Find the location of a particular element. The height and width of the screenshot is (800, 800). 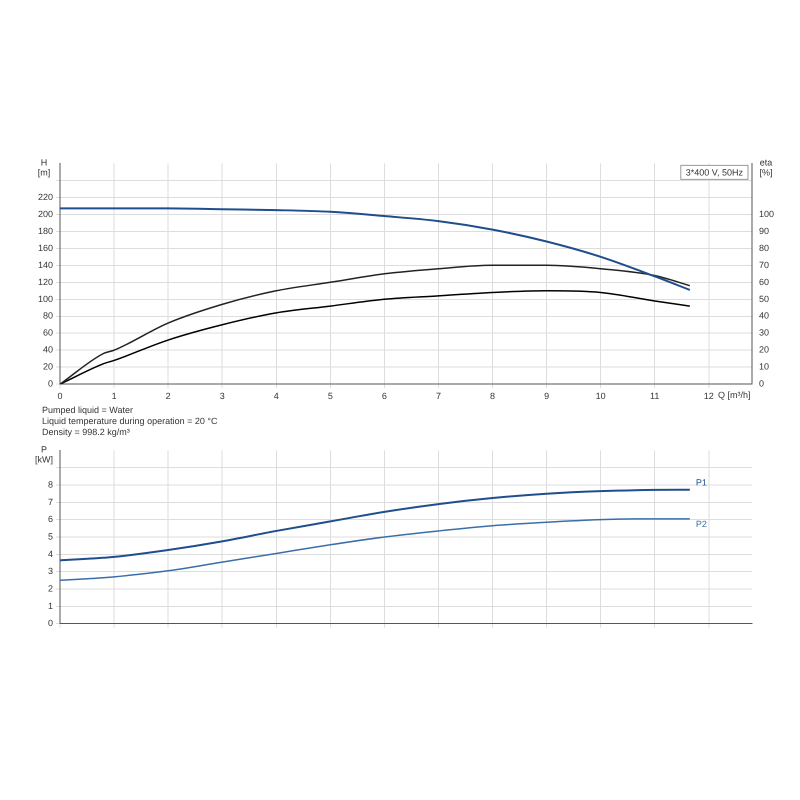

text: Density = 998.2 kg/m³ is located at coordinates (86, 432).